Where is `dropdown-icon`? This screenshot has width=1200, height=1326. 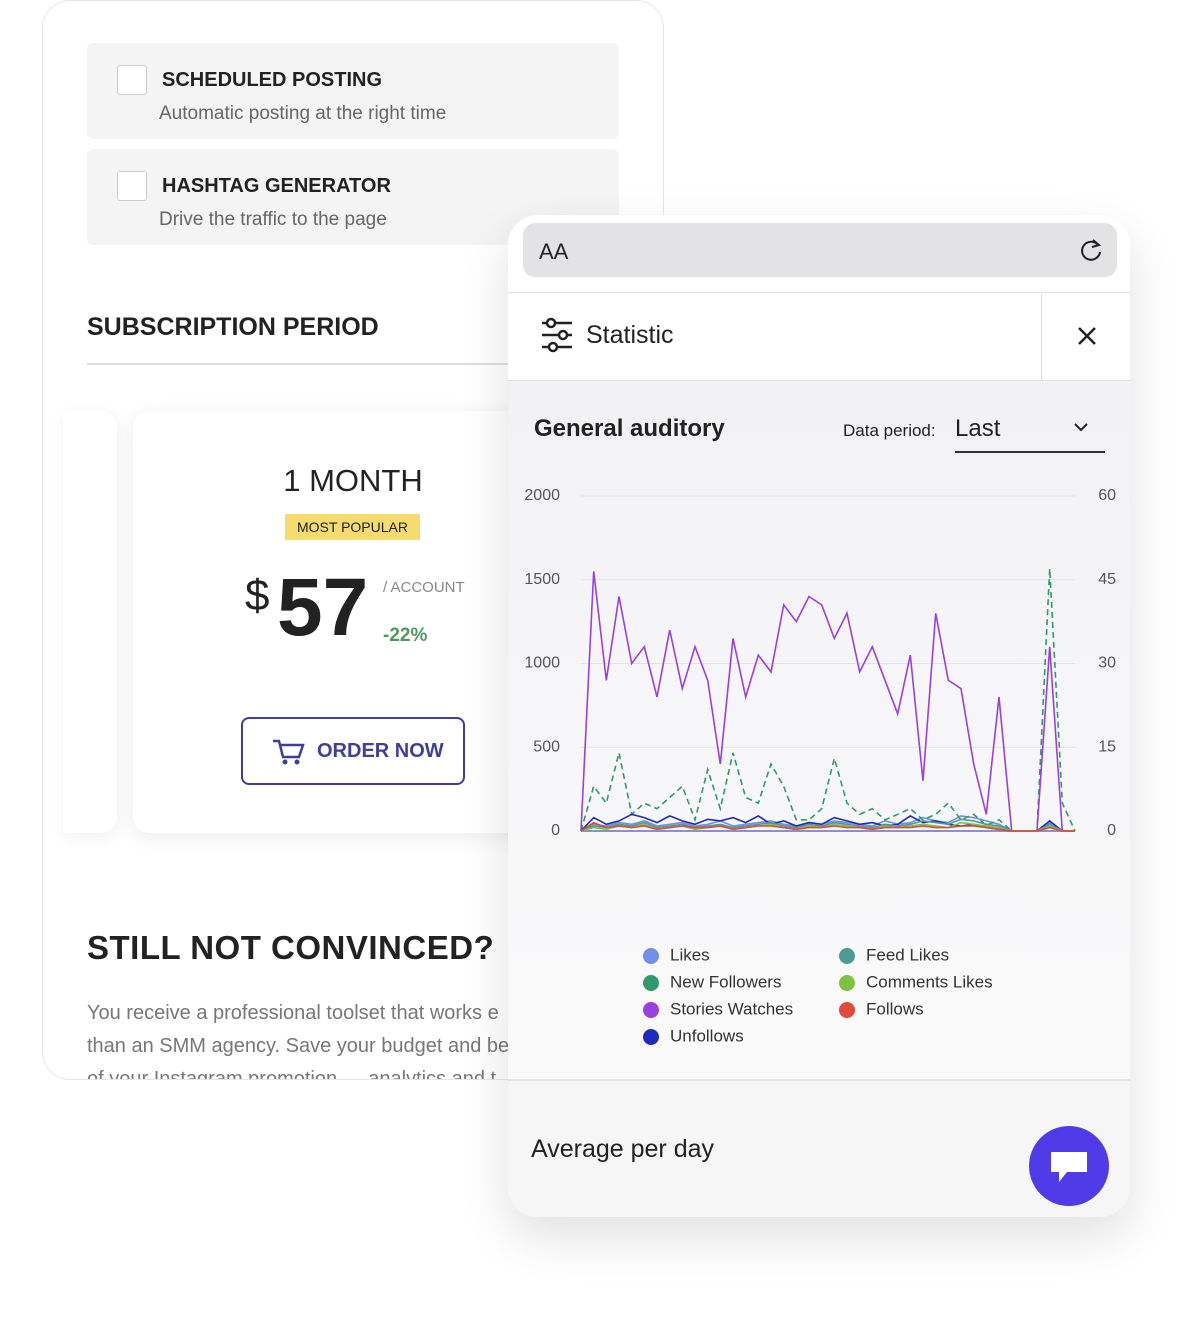 dropdown-icon is located at coordinates (1081, 427).